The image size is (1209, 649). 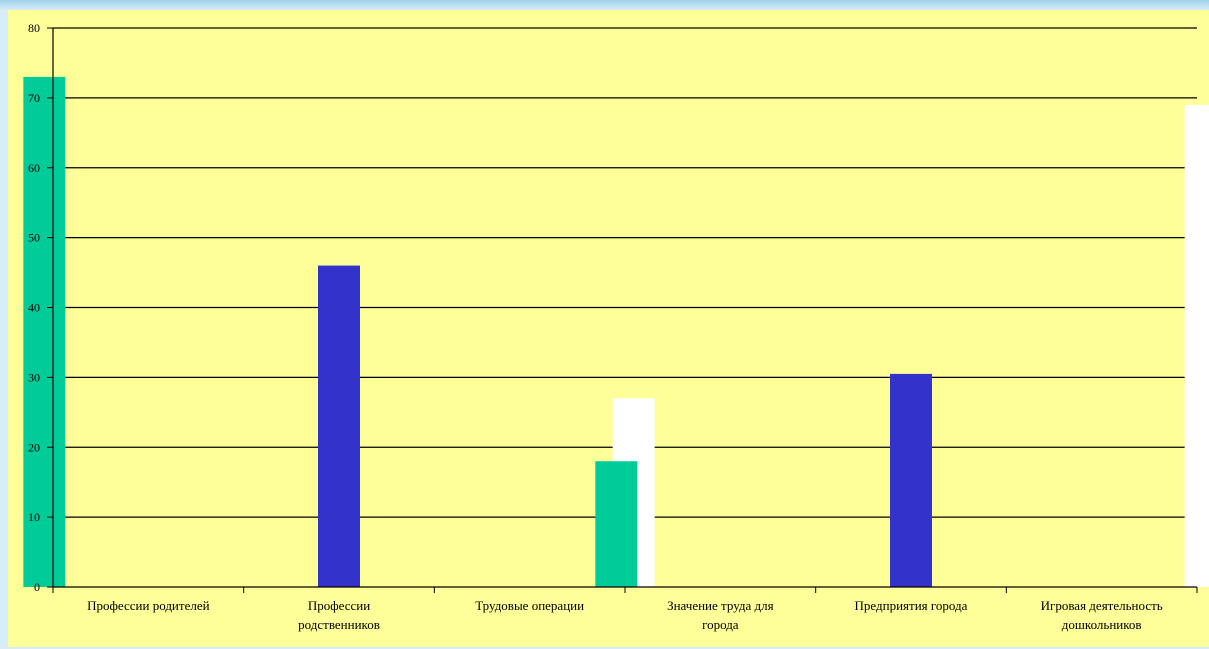 What do you see at coordinates (1102, 624) in the screenshot?
I see `x-category-label: дошкольников` at bounding box center [1102, 624].